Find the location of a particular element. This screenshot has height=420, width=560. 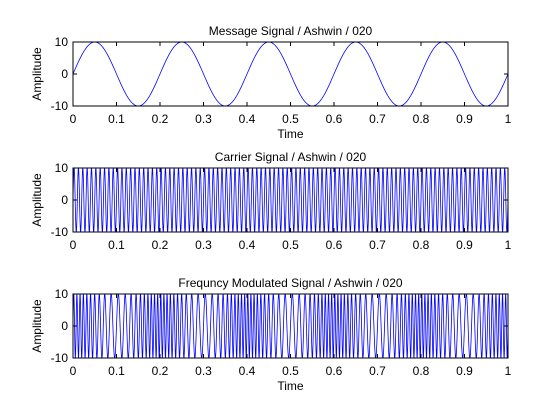

series-line-message is located at coordinates (290, 74).